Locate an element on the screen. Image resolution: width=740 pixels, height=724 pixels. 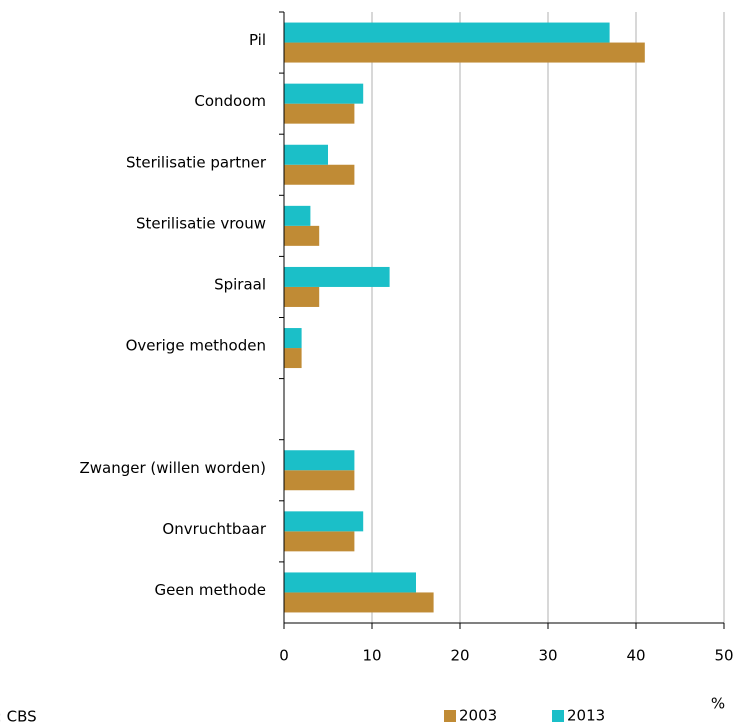
y-tick-label: Condoom is located at coordinates (230, 101).